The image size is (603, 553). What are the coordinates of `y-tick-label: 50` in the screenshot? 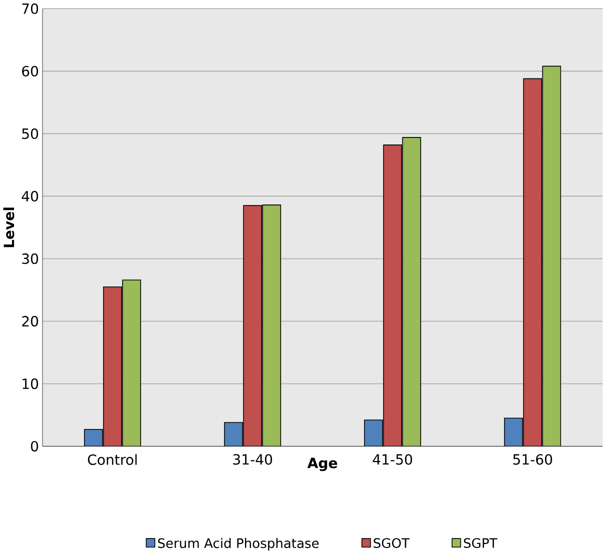 It's located at (30, 133).